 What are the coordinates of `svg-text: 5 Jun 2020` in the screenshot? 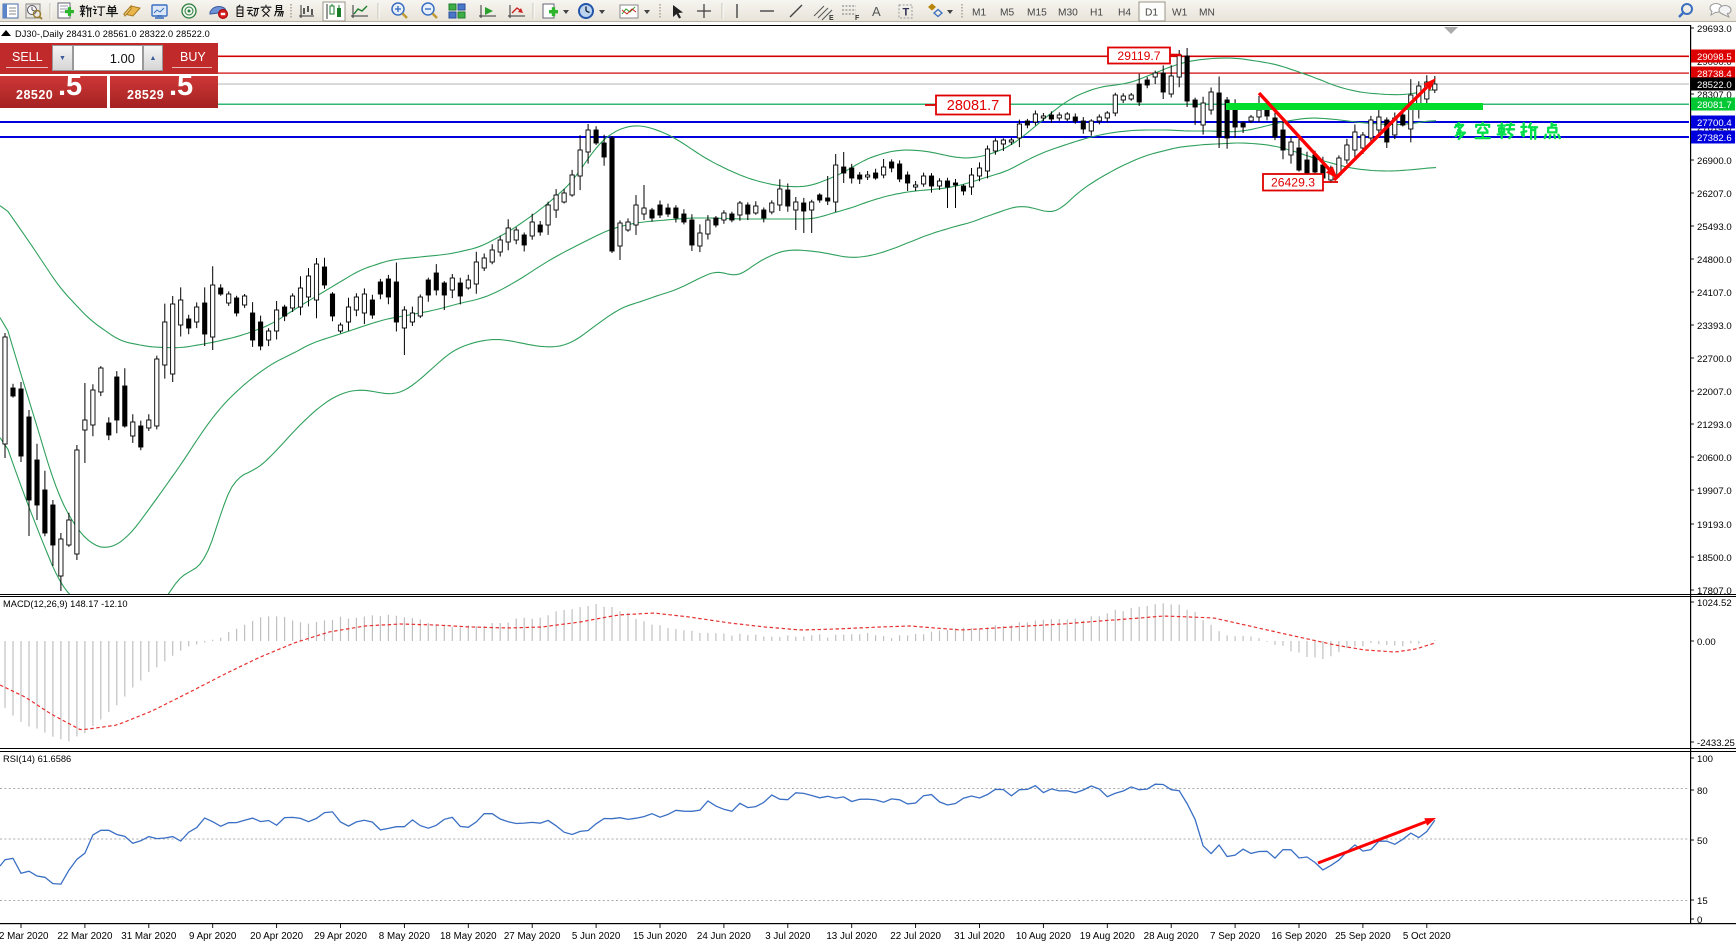 It's located at (596, 936).